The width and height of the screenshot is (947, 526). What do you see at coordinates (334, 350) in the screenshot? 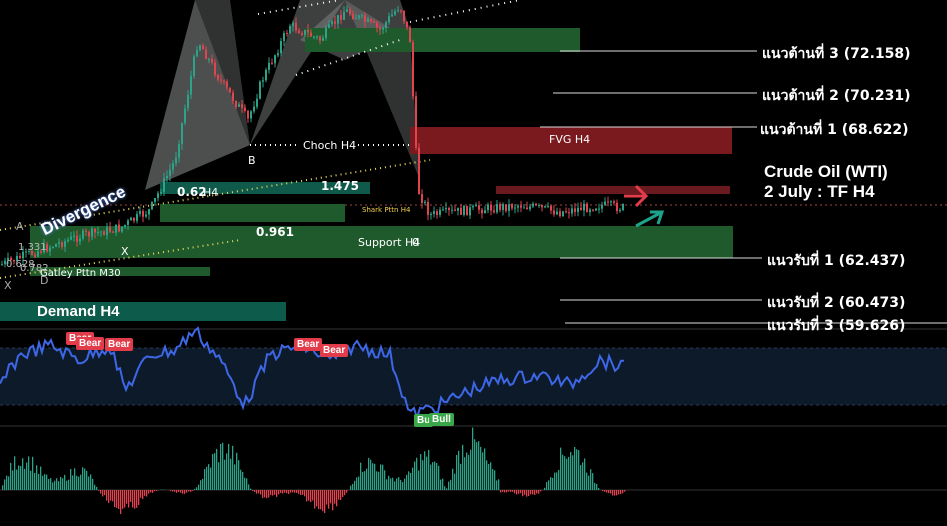
I see `bear-badge: Bear` at bounding box center [334, 350].